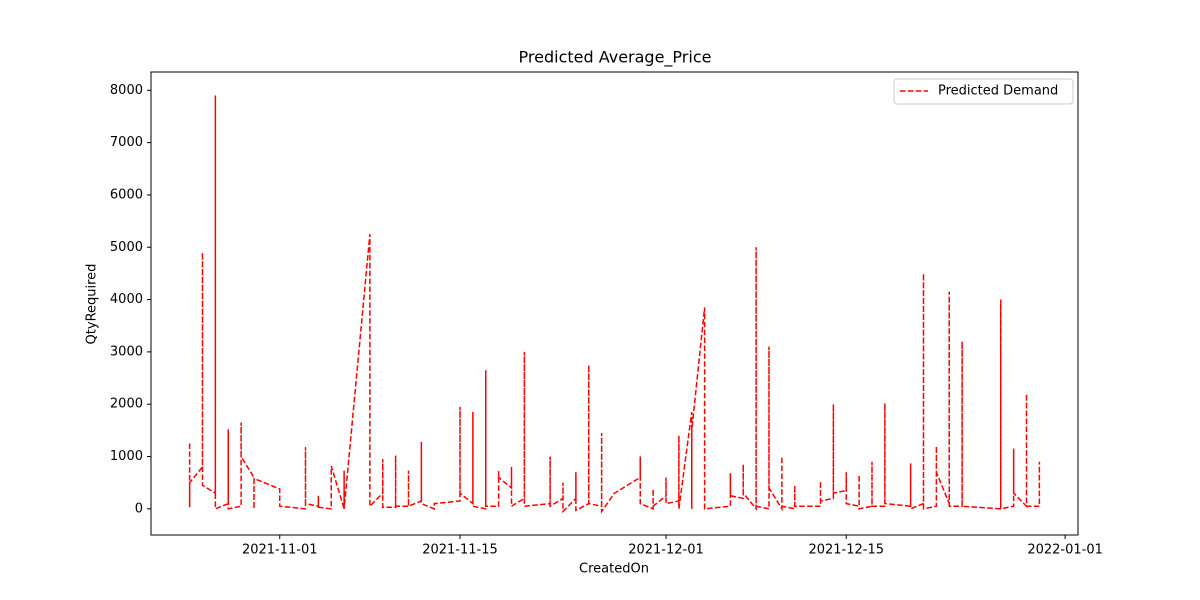  What do you see at coordinates (92, 304) in the screenshot?
I see `y-axis-label: QtyRequired` at bounding box center [92, 304].